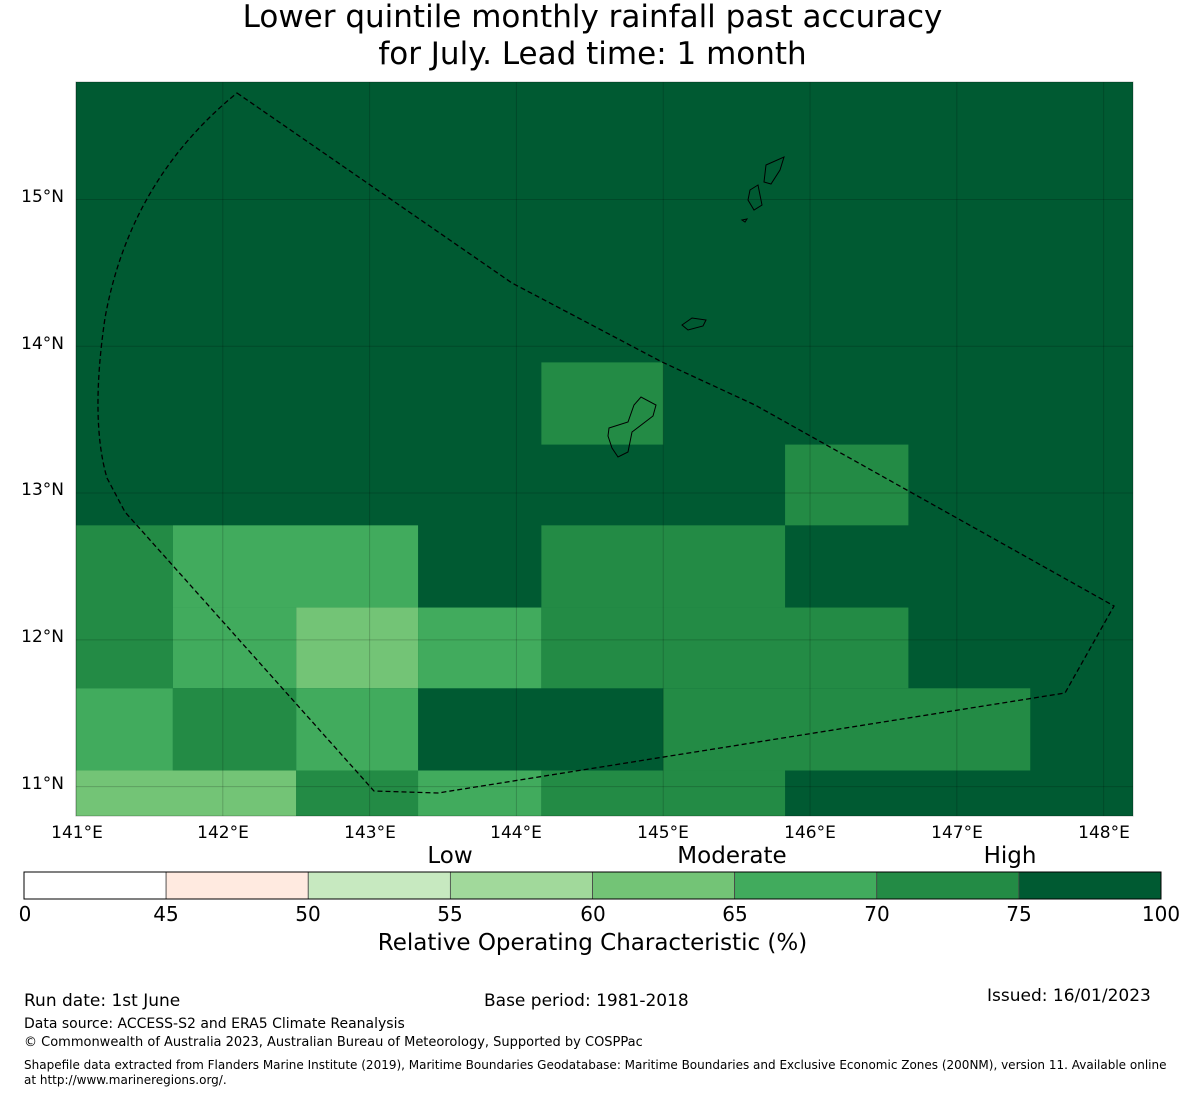  I want to click on x-tick-label: 142°E, so click(223, 833).